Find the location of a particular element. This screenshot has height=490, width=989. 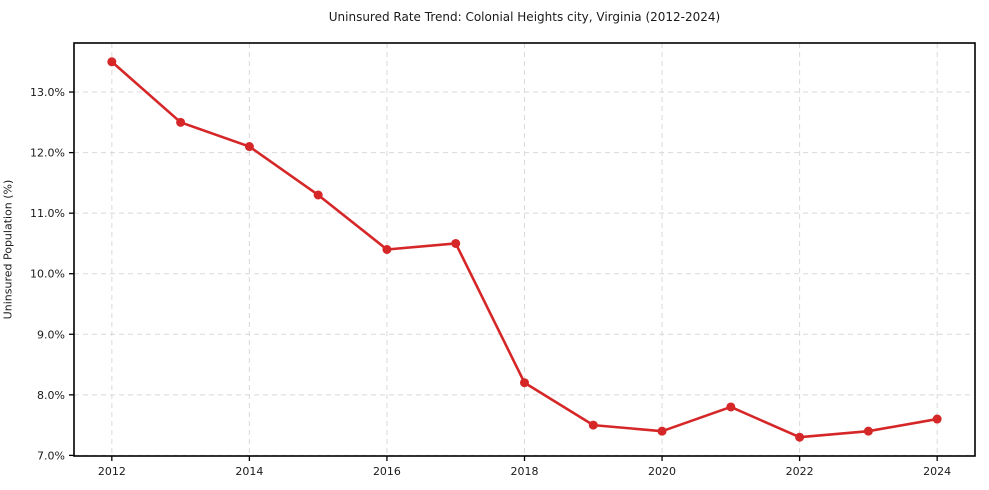

y-tick-label: 8.0% is located at coordinates (51, 395).